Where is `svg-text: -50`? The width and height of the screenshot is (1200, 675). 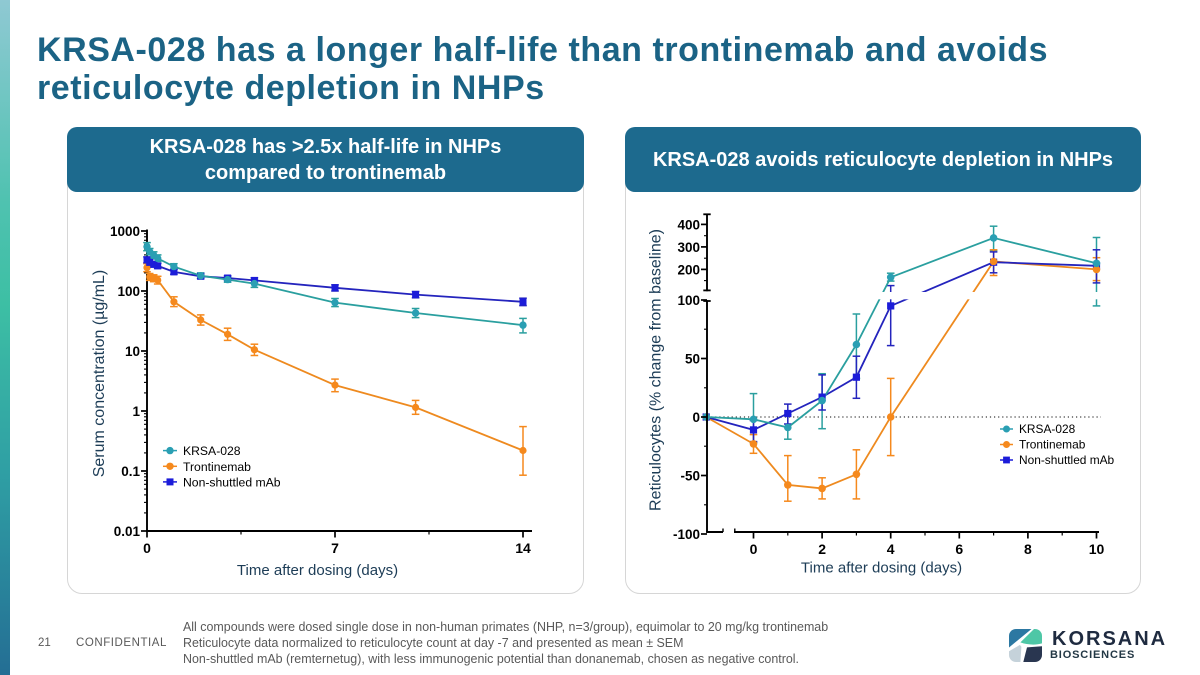
svg-text: -50 is located at coordinates (690, 476).